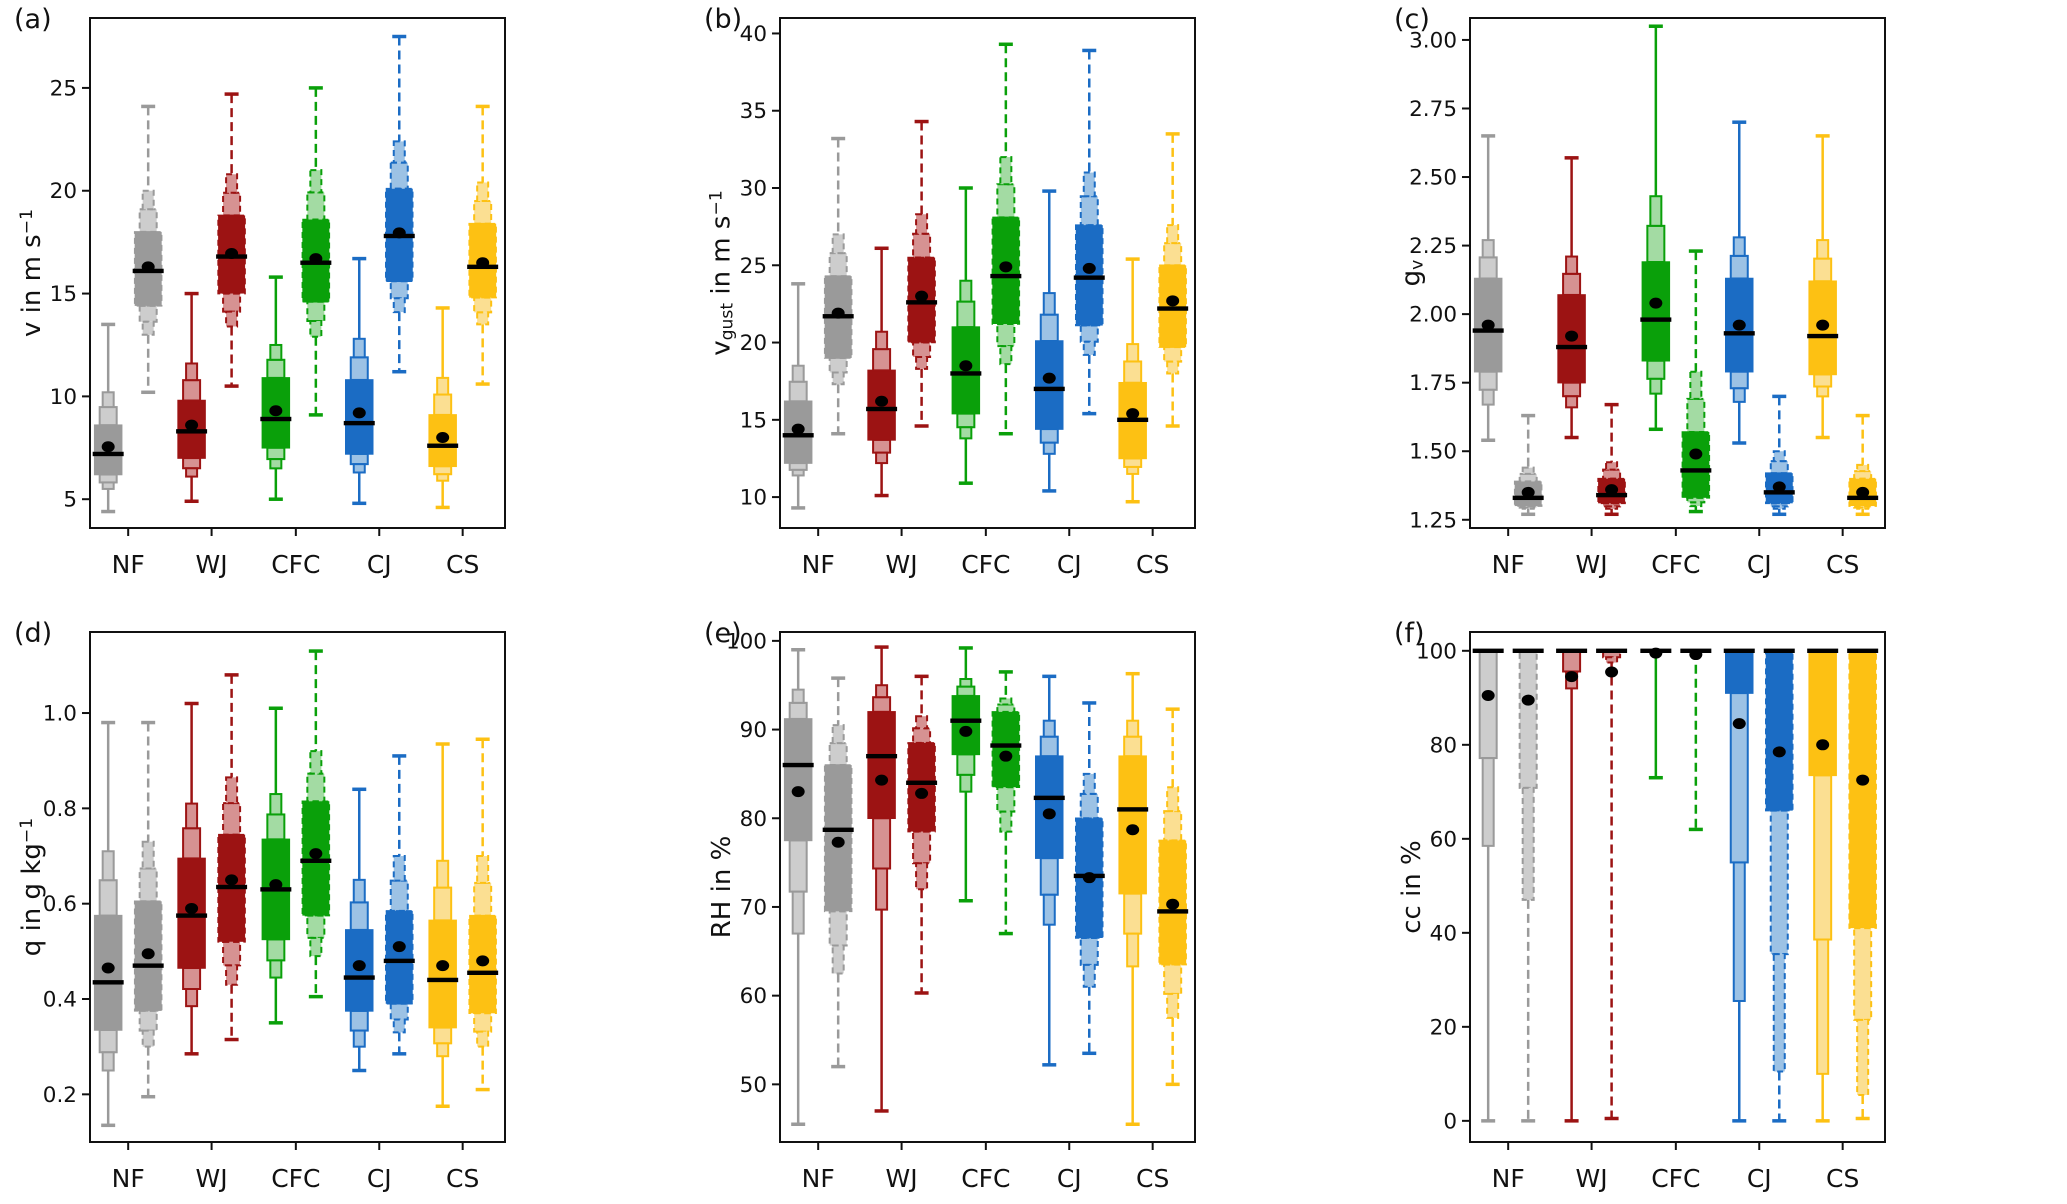 The height and width of the screenshot is (1204, 2067). What do you see at coordinates (1612, 884) in the screenshot?
I see `boxplot-f-WJ-dashed` at bounding box center [1612, 884].